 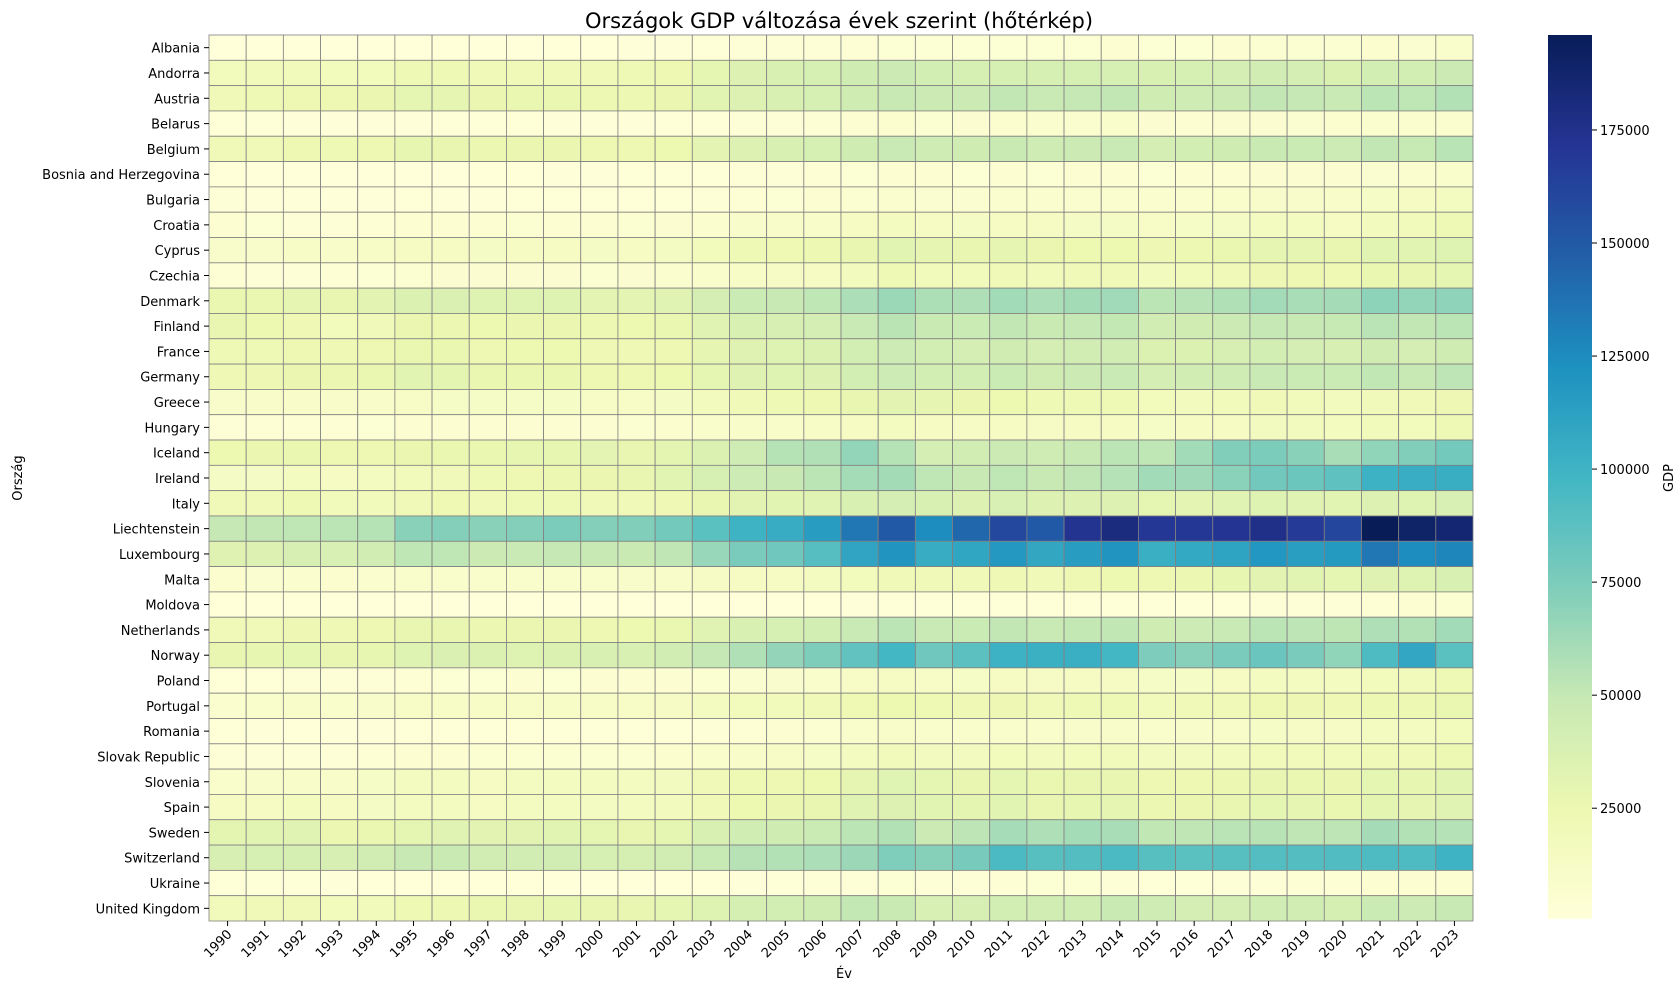 I want to click on y-tick-label: France, so click(x=178, y=352).